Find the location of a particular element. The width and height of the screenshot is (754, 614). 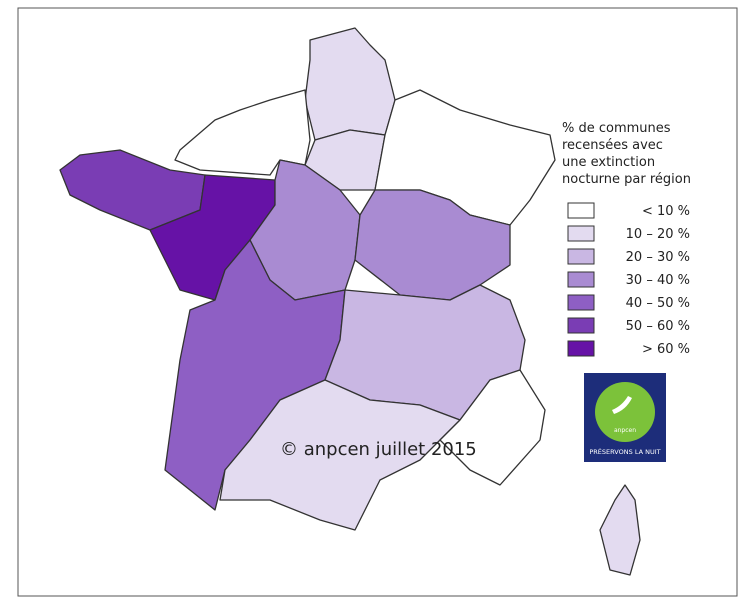

legend-label: 40 – 50 % is located at coordinates (658, 303).